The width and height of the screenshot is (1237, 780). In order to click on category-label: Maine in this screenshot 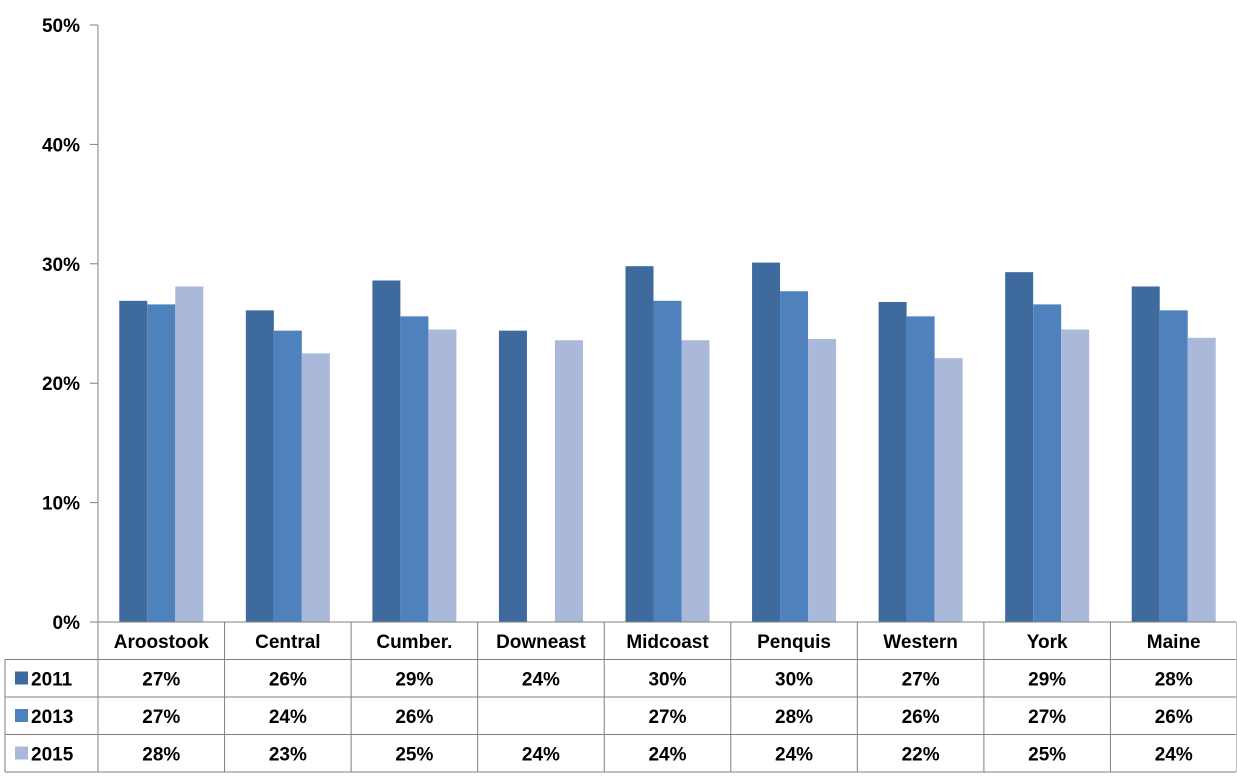, I will do `click(1174, 642)`.